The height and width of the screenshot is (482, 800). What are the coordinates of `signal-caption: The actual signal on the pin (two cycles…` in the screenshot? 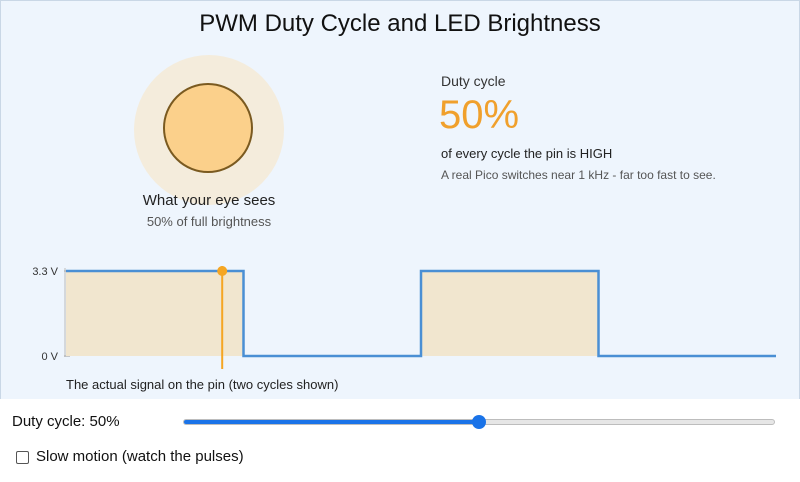 It's located at (202, 384).